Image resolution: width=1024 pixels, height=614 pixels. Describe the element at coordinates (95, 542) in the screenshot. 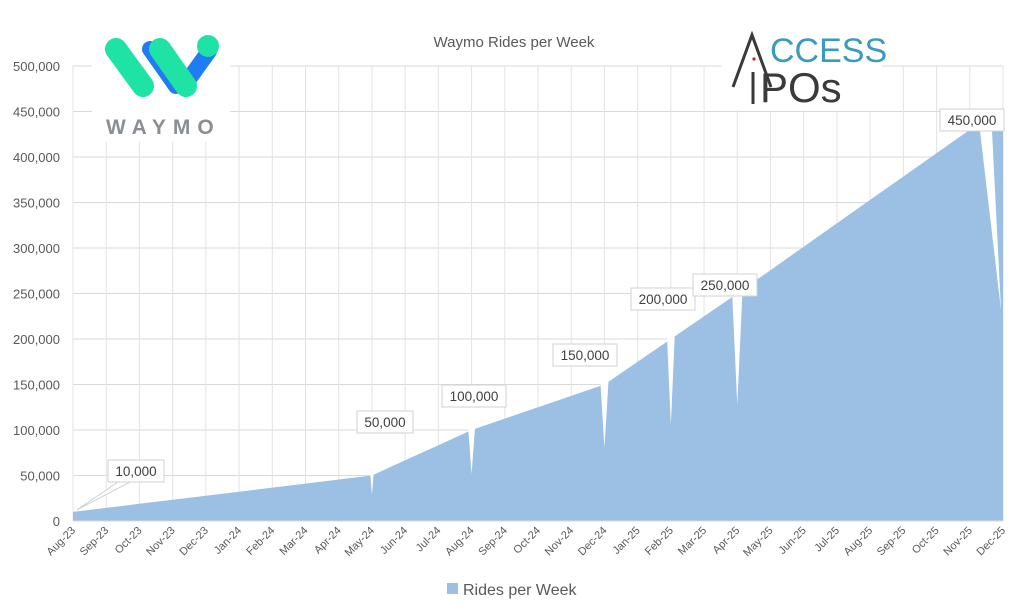

I see `x-tick-label: Sep-23` at that location.